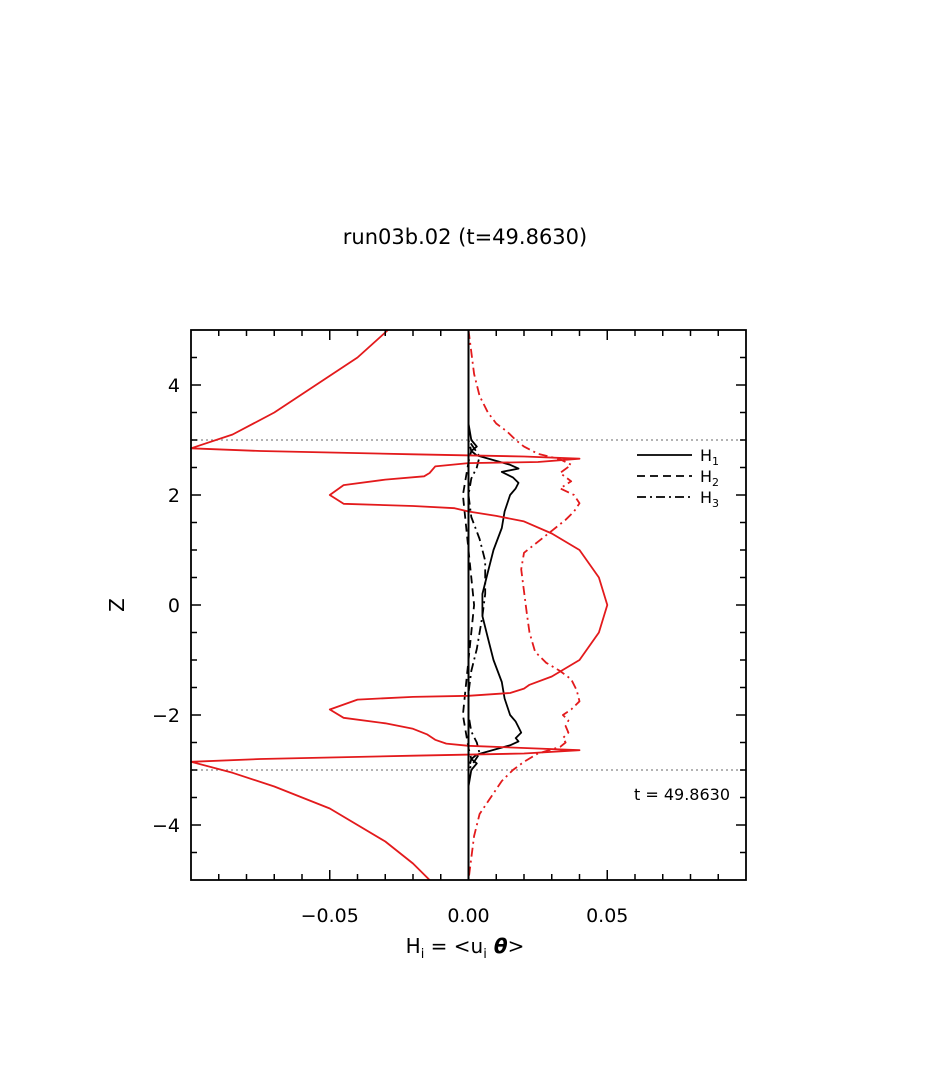 The image size is (935, 1065). Describe the element at coordinates (174, 386) in the screenshot. I see `y-tick-label: 4` at that location.